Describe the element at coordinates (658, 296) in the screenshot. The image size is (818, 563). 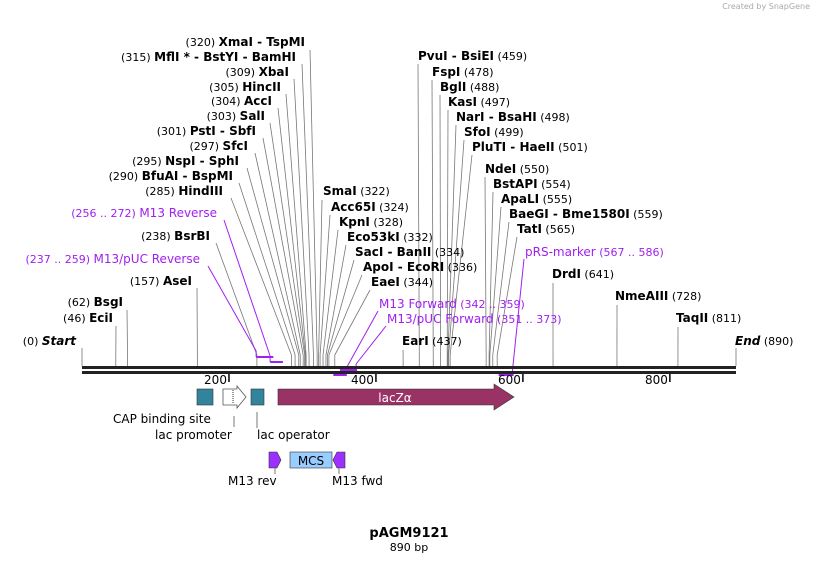
I see `enzyme-label-nmeaiii: NmeAIII (728)` at that location.